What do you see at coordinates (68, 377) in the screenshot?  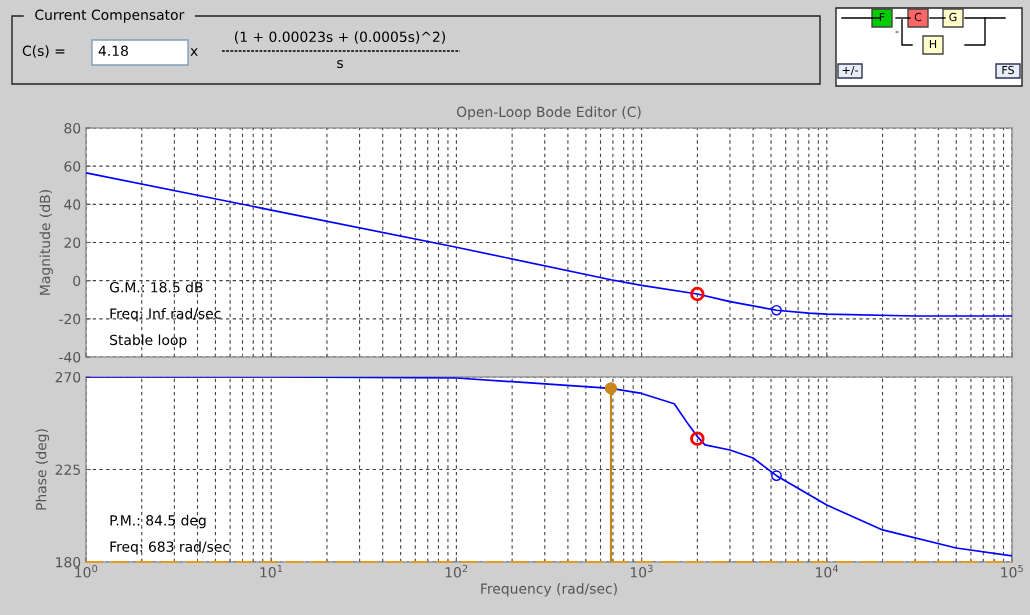 I see `y-tick-label: 270` at bounding box center [68, 377].